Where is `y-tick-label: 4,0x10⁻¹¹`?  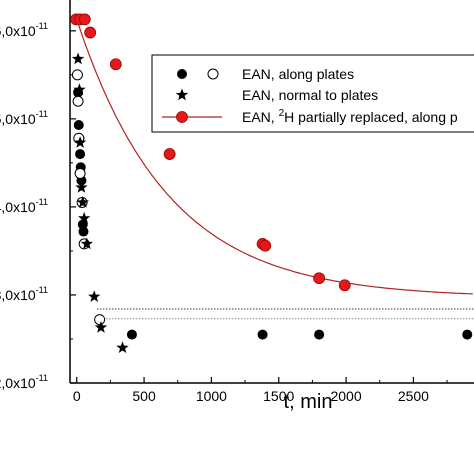 y-tick-label: 4,0x10⁻¹¹ is located at coordinates (24, 206).